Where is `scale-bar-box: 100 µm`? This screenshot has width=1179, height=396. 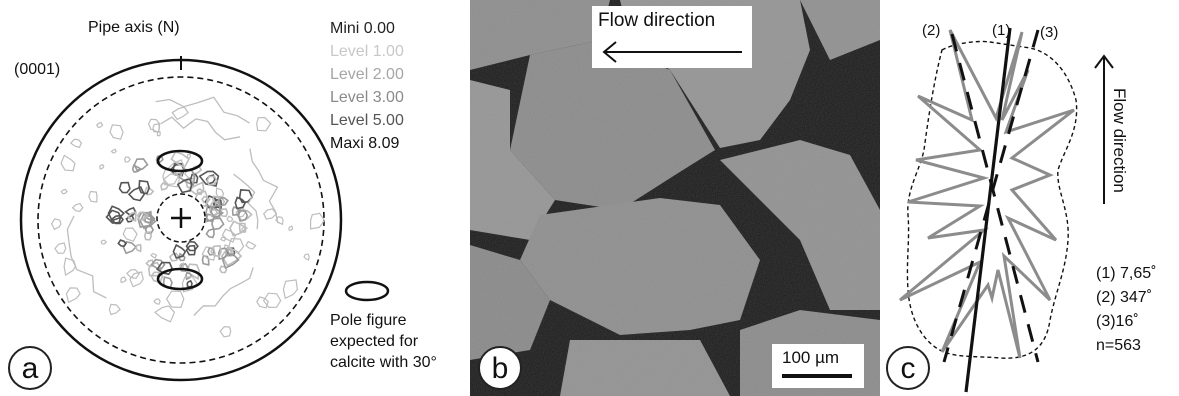 scale-bar-box: 100 µm is located at coordinates (818, 366).